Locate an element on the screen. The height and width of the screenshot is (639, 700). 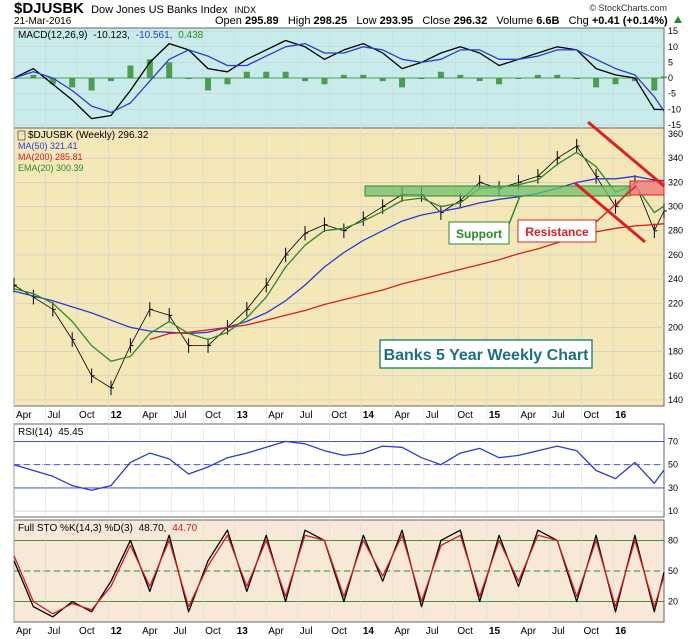
y-tick-label-sto: 20 is located at coordinates (673, 602).